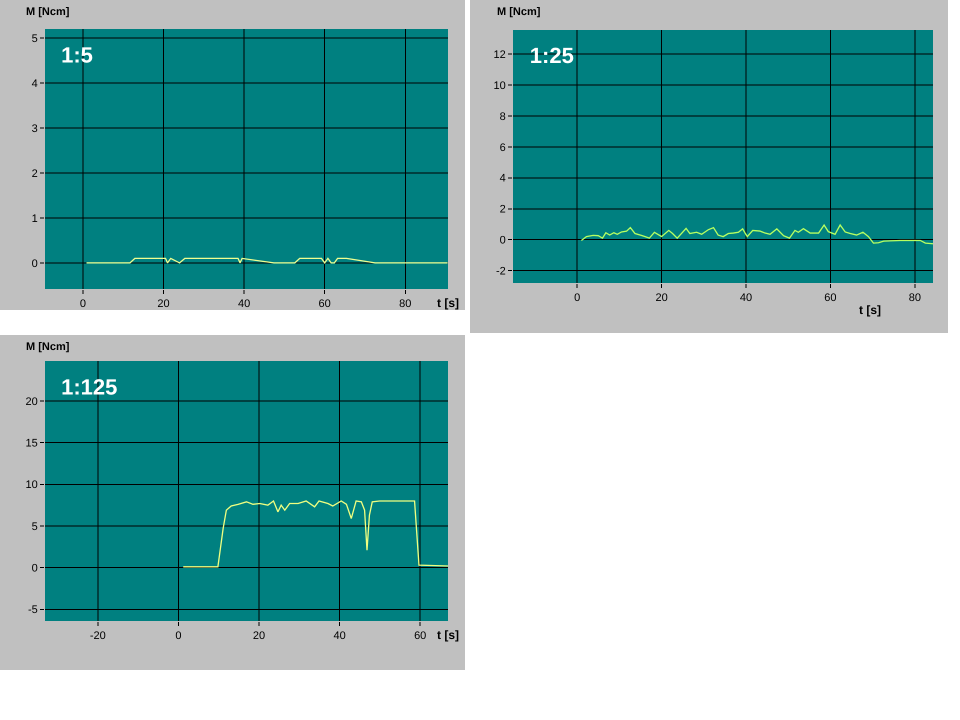  I want to click on y-tick-label: -5, so click(33, 610).